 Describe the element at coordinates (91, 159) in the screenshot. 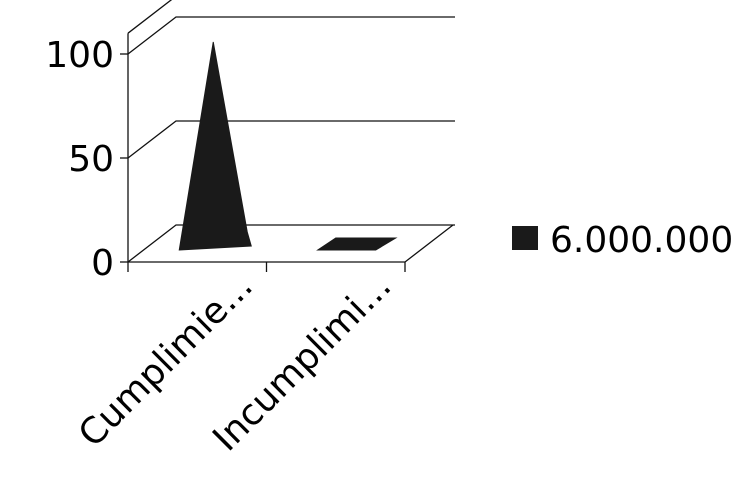

I see `y-tick-label-50: 50` at that location.